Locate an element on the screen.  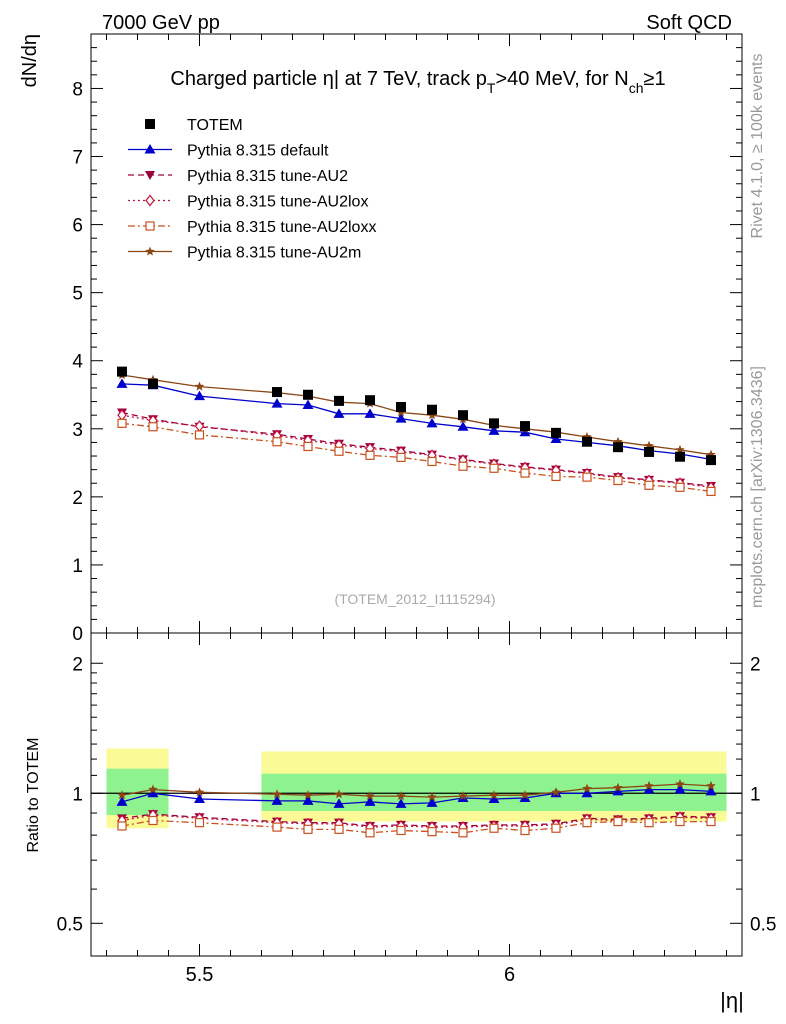
title-eta: η is located at coordinates (328, 79).